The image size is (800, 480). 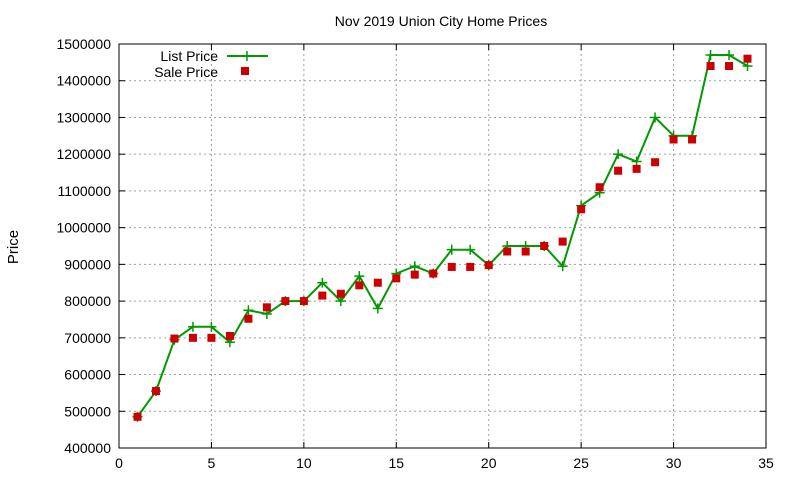 What do you see at coordinates (83, 81) in the screenshot?
I see `y-tick-label: 1400000` at bounding box center [83, 81].